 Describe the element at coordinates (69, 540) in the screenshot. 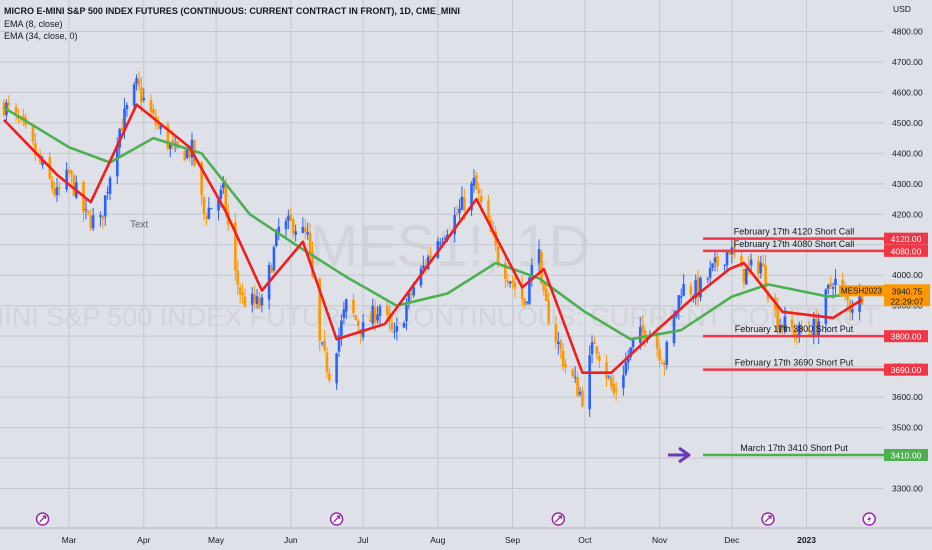

I see `x-tick-label: Mar` at that location.